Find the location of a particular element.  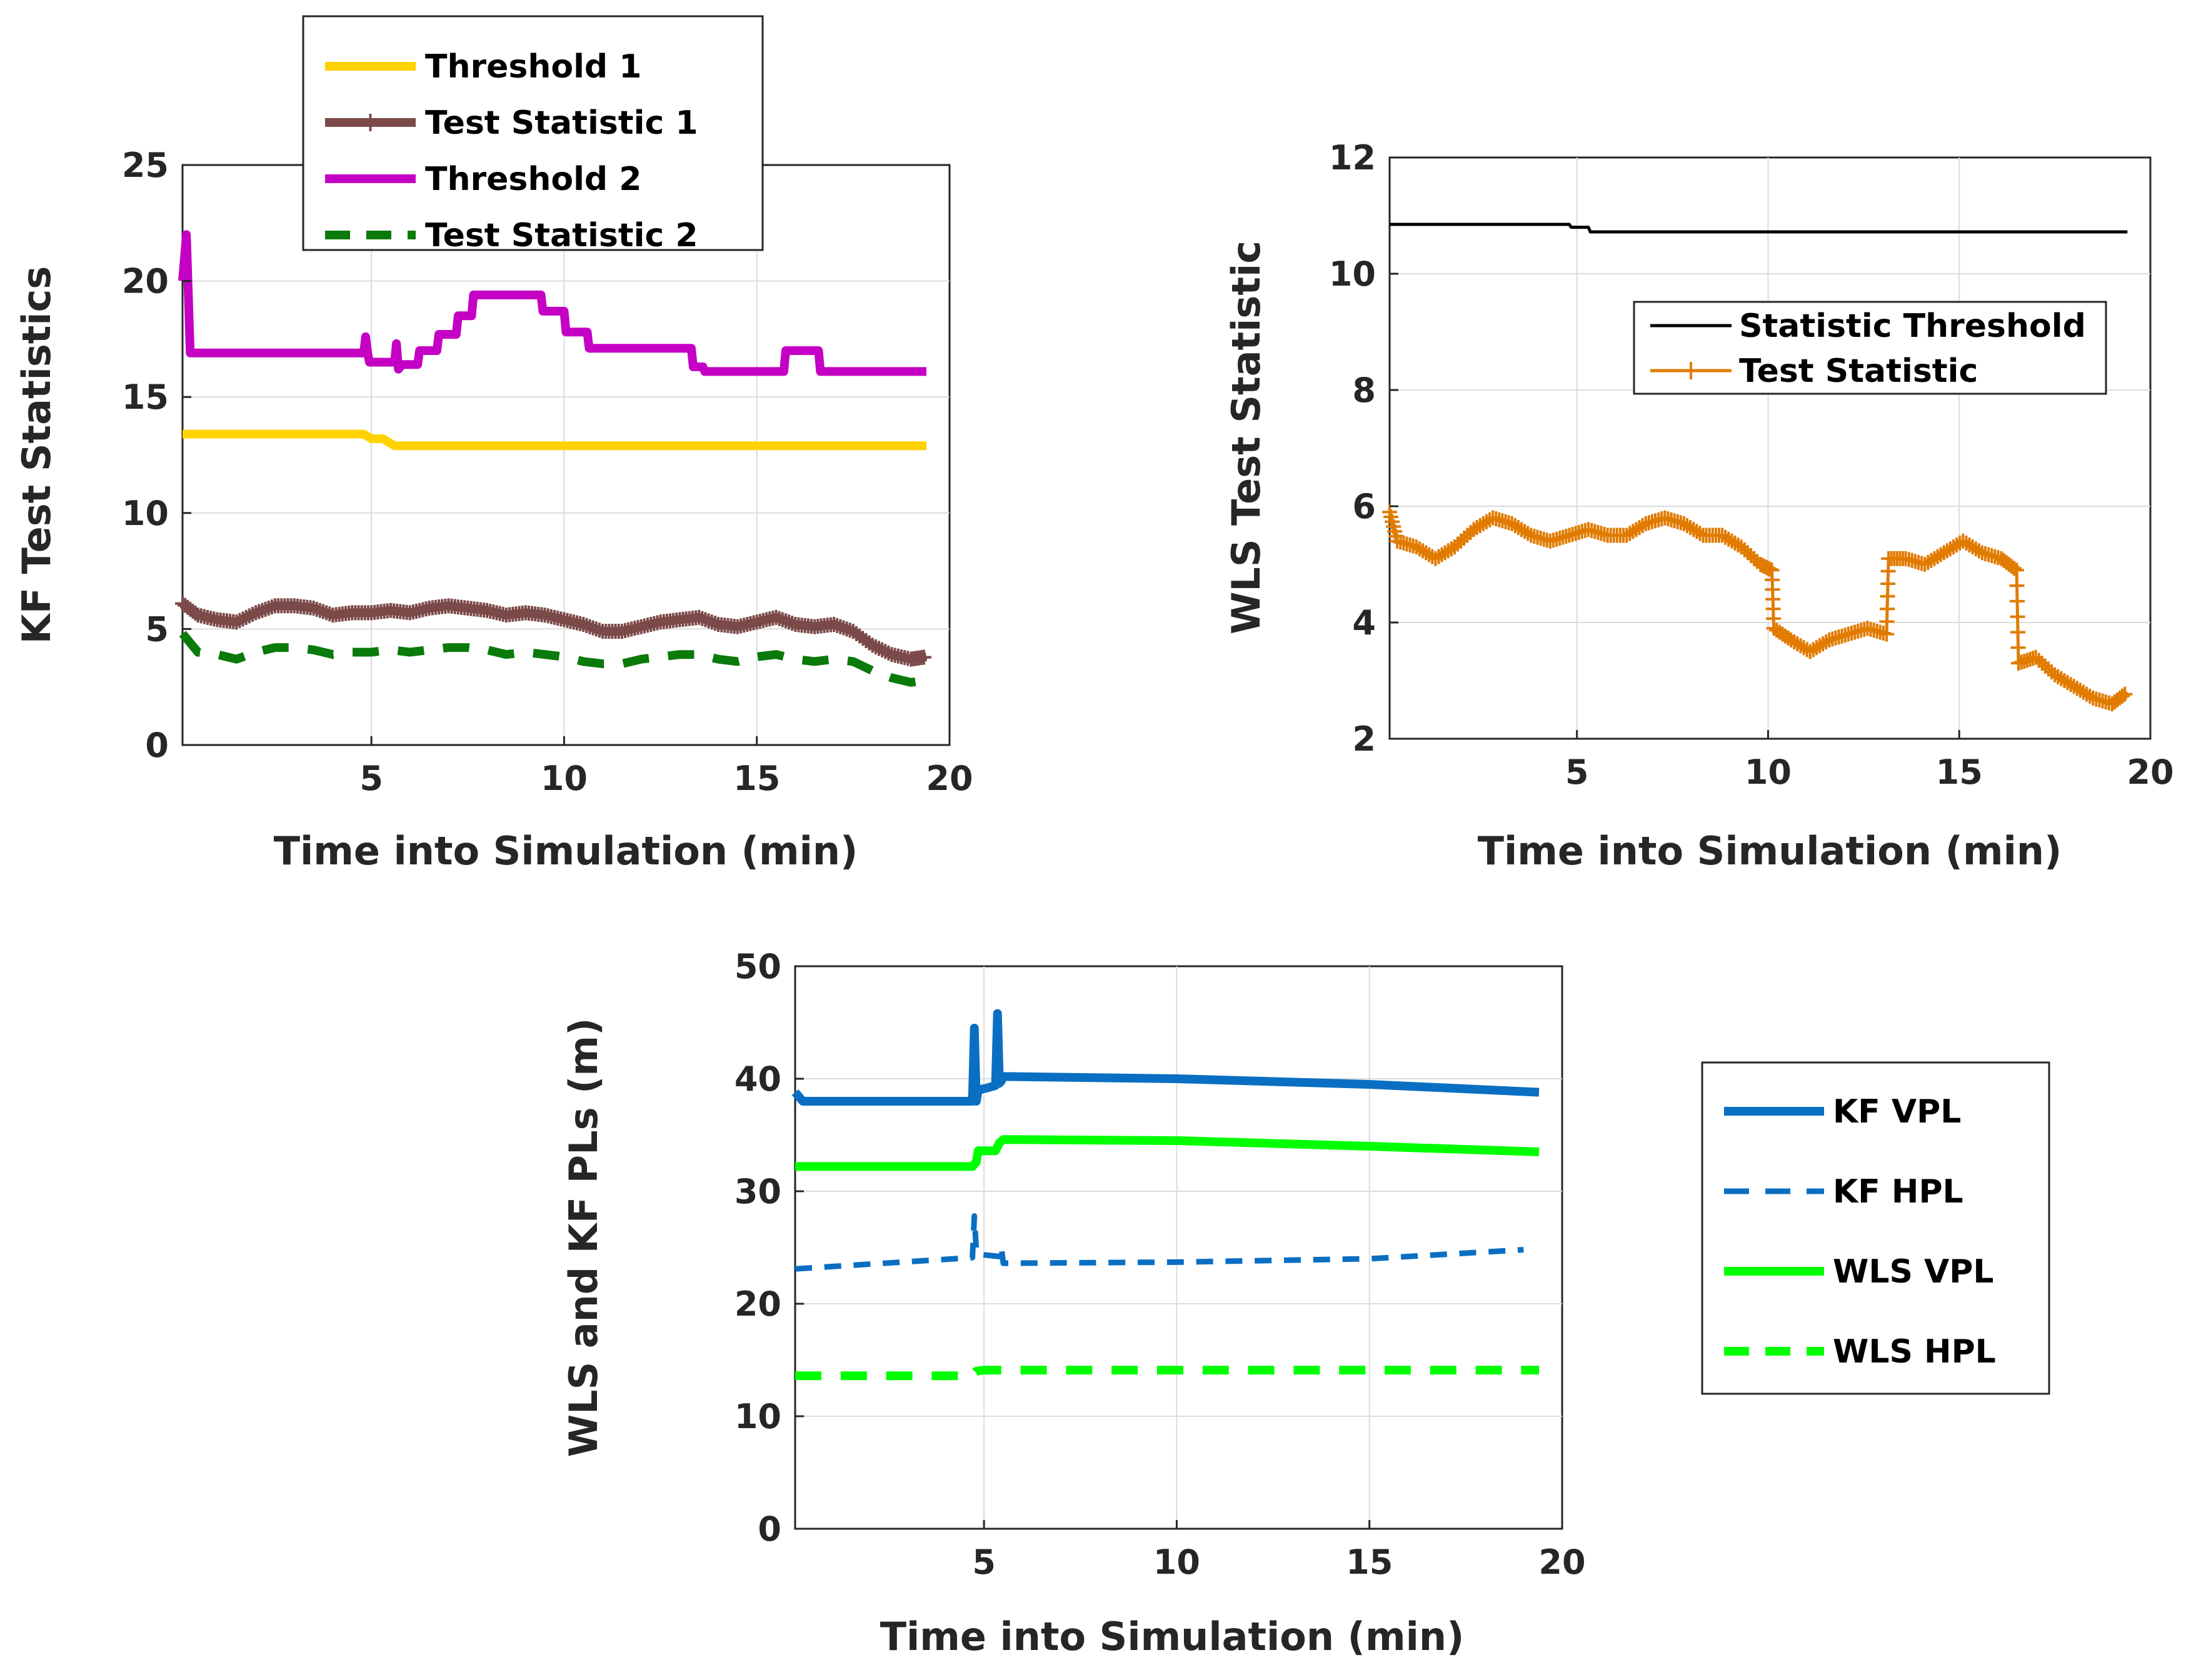

legend-label: KF VPL is located at coordinates (1897, 1112).